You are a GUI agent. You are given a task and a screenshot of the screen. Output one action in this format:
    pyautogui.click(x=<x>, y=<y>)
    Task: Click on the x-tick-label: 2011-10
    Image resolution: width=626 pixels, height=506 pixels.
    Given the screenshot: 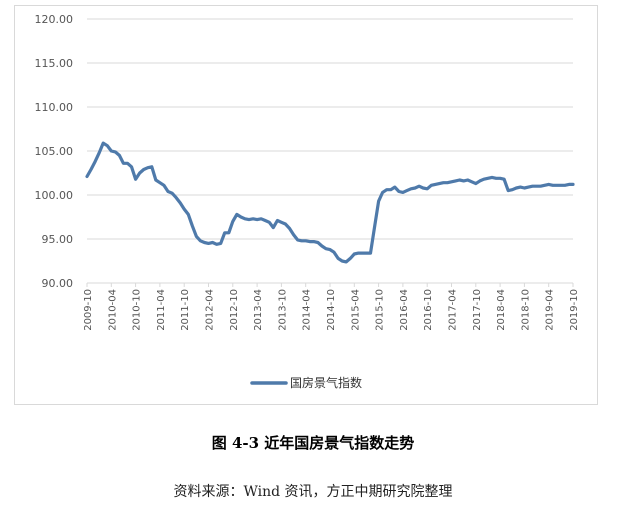 What is the action you would take?
    pyautogui.click(x=185, y=310)
    